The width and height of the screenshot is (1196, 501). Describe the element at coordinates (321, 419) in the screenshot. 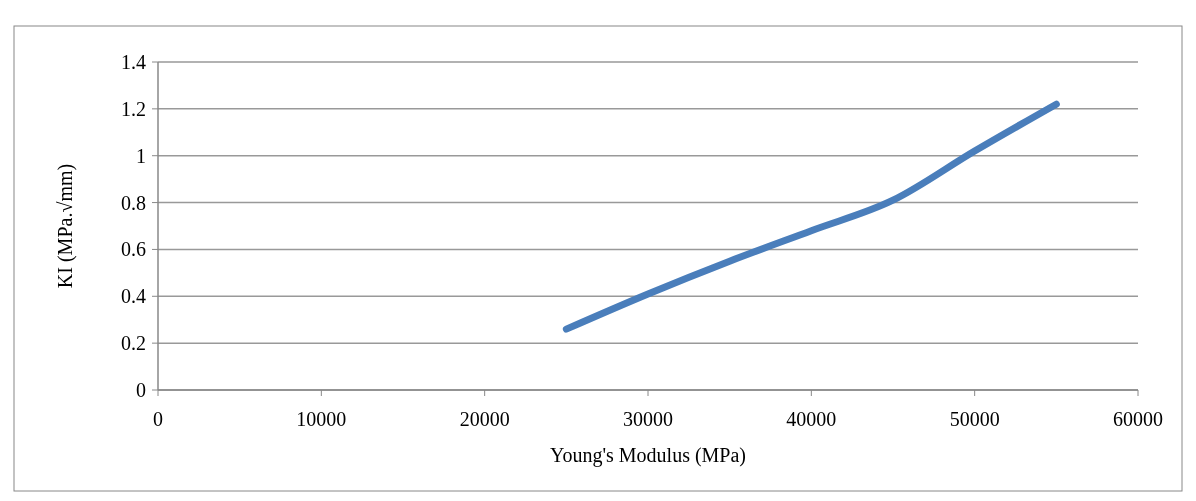

I see `x-tick-label: 10000` at that location.